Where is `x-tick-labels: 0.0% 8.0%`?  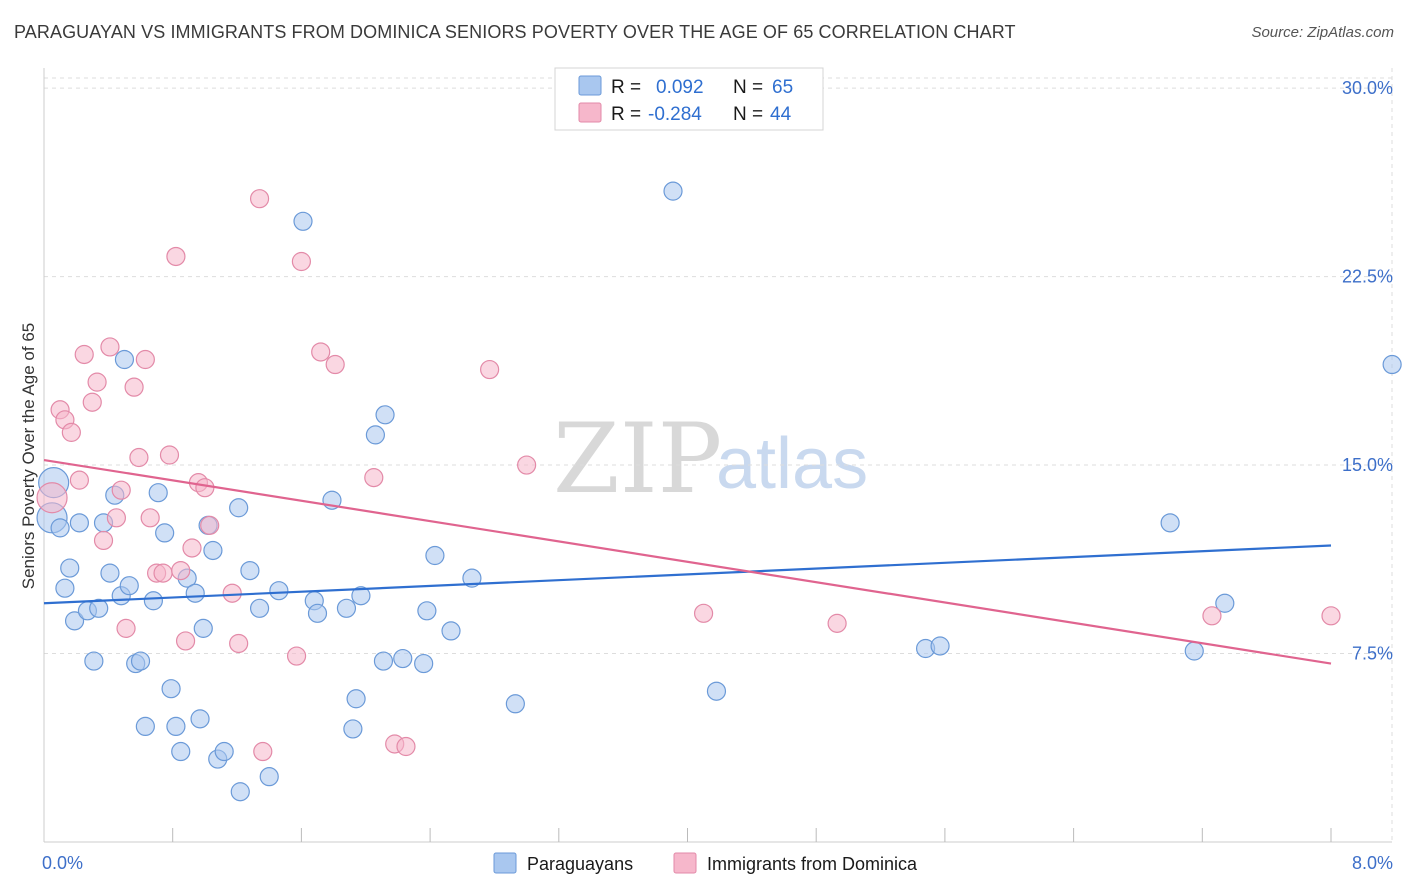
x-tick-labels: 0.0% 8.0% is located at coordinates (717, 863).